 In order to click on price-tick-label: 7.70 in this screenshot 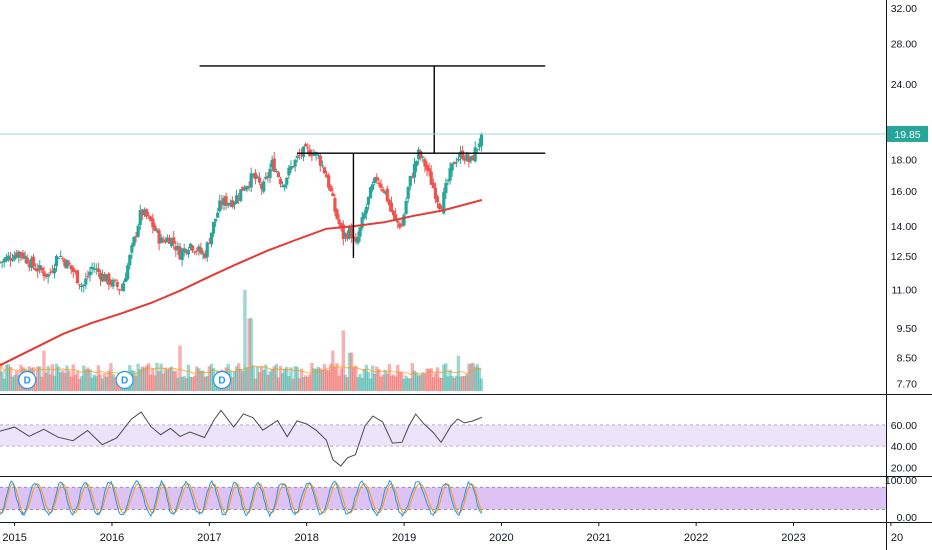, I will do `click(907, 385)`.